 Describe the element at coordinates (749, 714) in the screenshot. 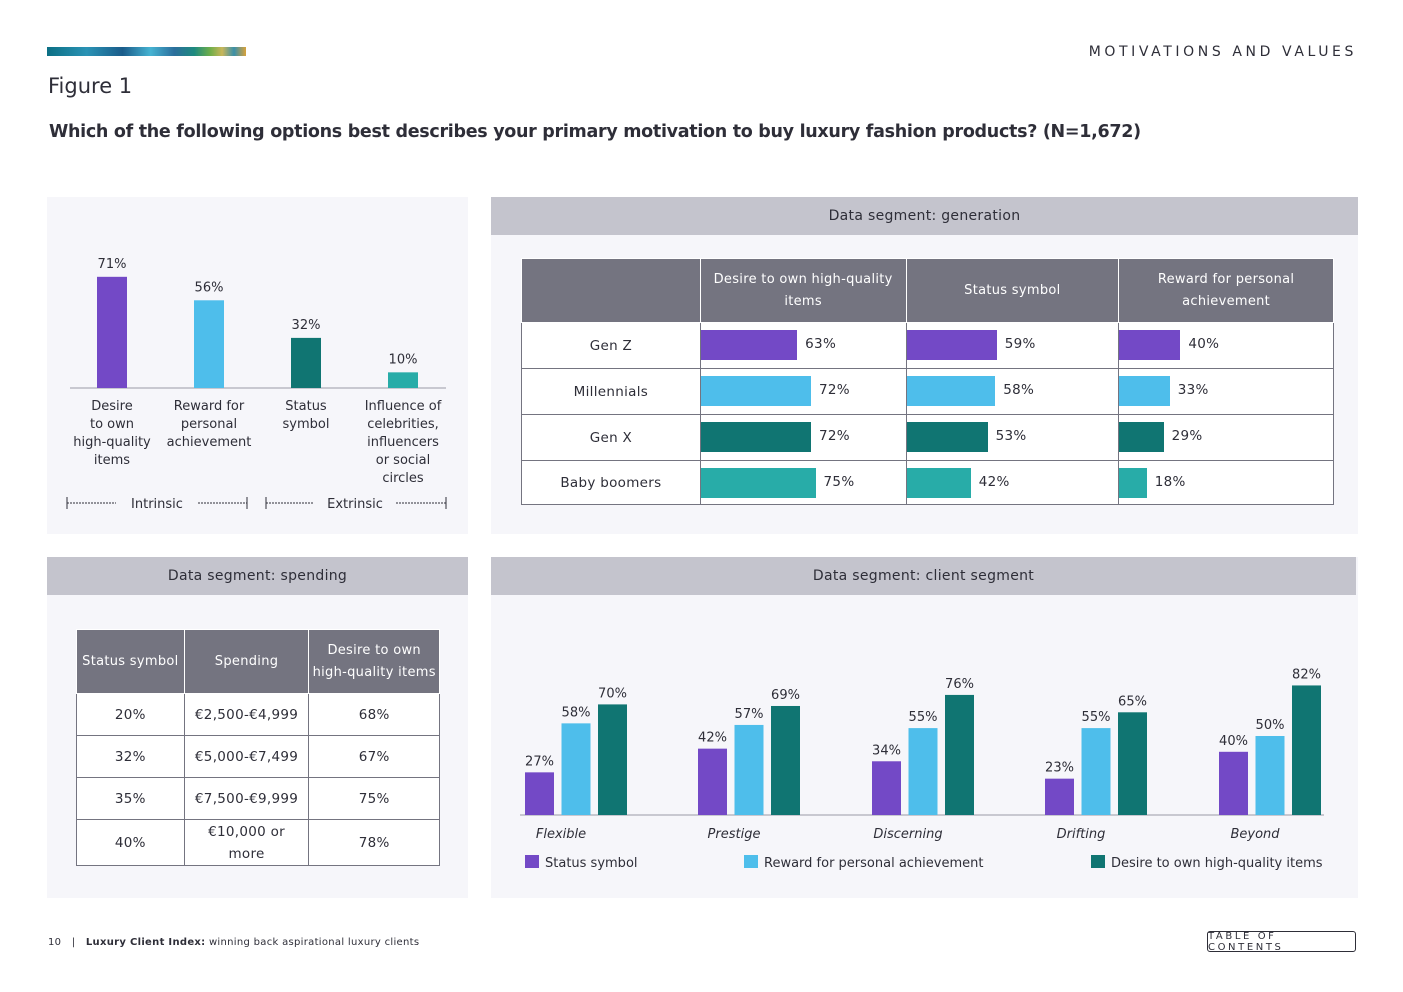

I see `client-value-label: 57%` at that location.